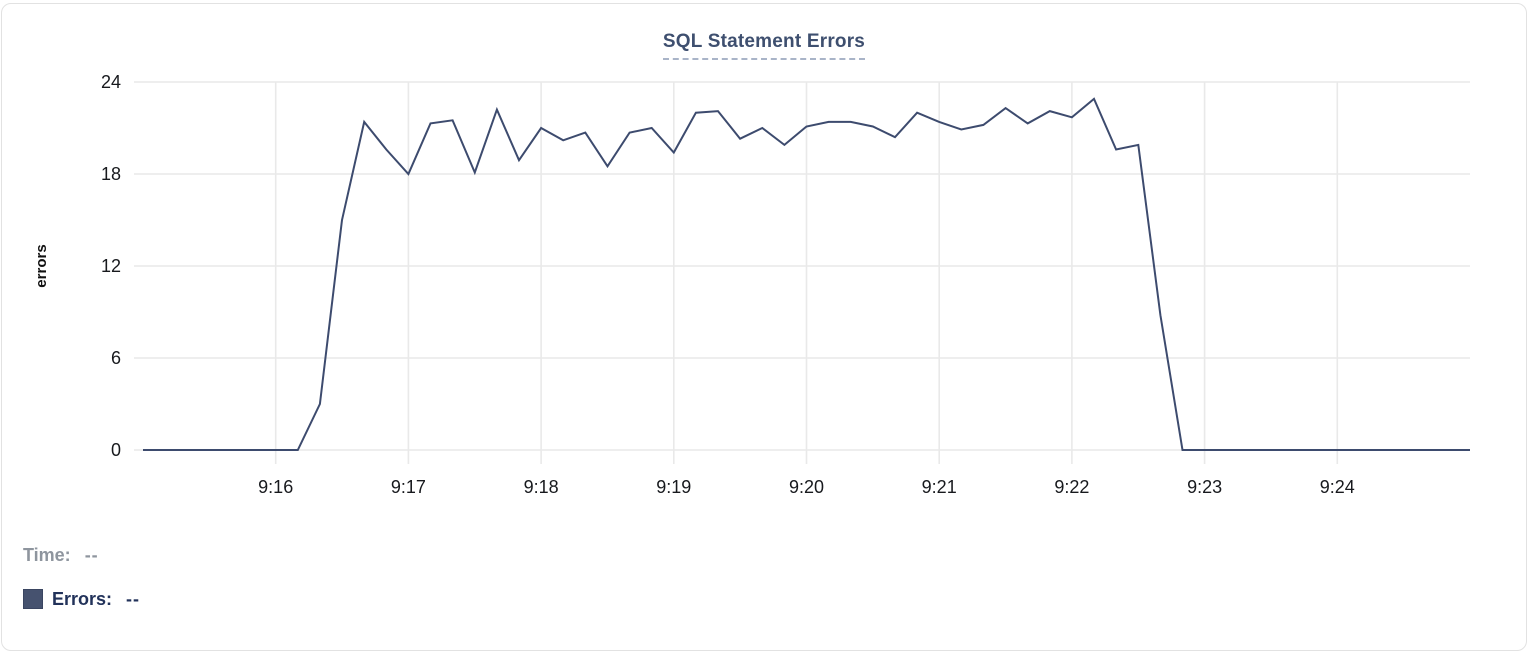  I want to click on legend-errors-label: Errors:, so click(82, 598).